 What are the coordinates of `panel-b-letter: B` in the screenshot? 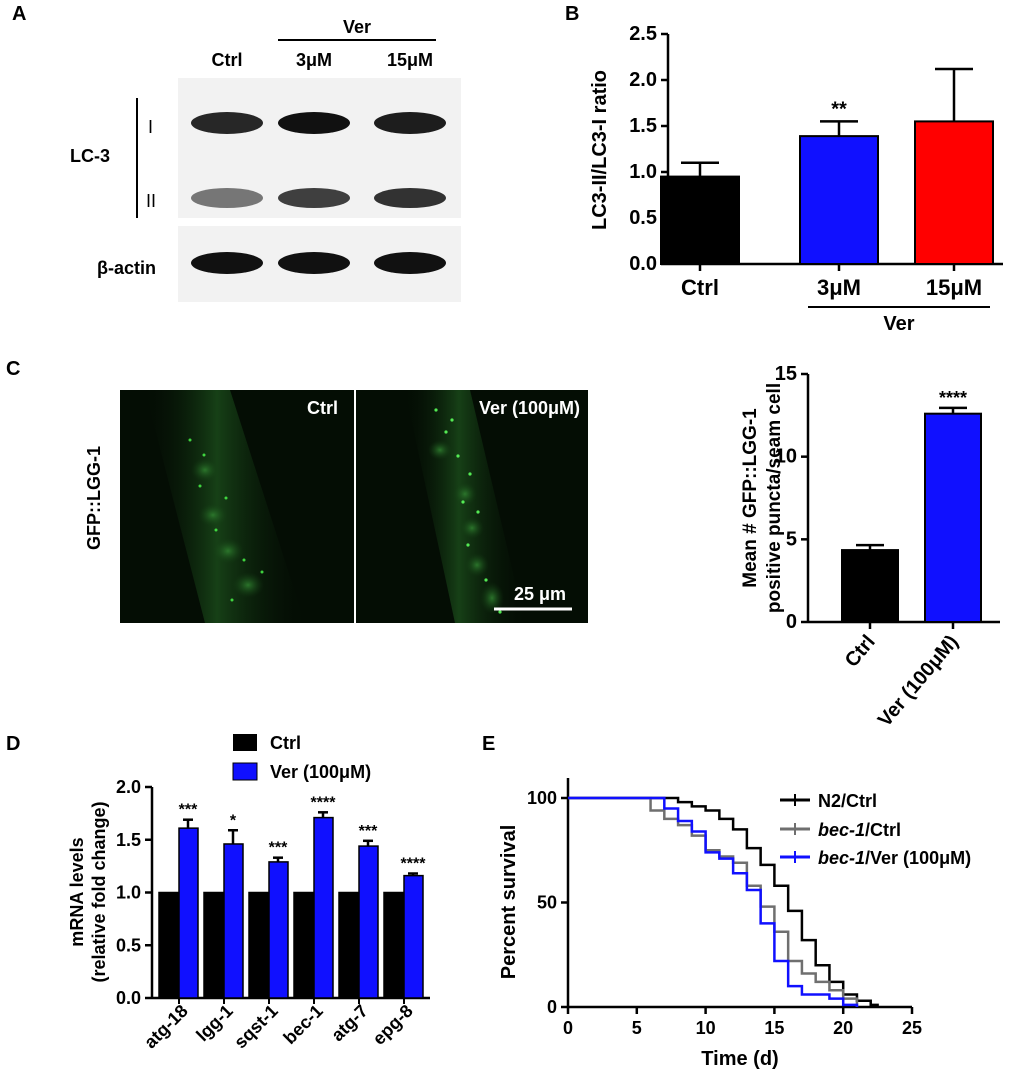 It's located at (572, 14).